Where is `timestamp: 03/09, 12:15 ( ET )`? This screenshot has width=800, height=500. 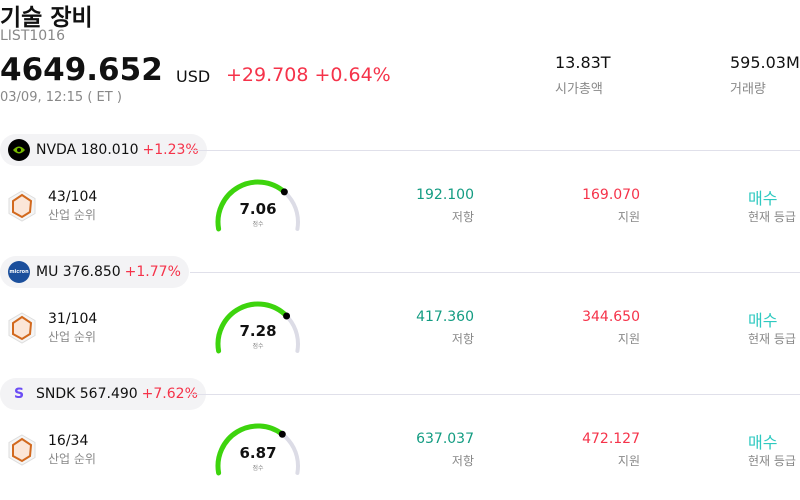
timestamp: 03/09, 12:15 ( ET ) is located at coordinates (61, 97).